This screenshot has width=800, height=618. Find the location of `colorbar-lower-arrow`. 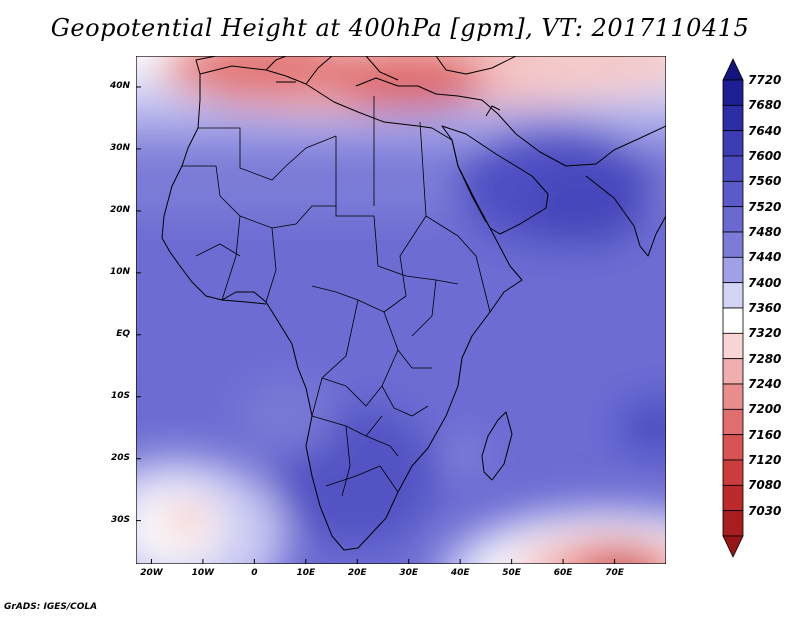

colorbar-lower-arrow is located at coordinates (733, 546).